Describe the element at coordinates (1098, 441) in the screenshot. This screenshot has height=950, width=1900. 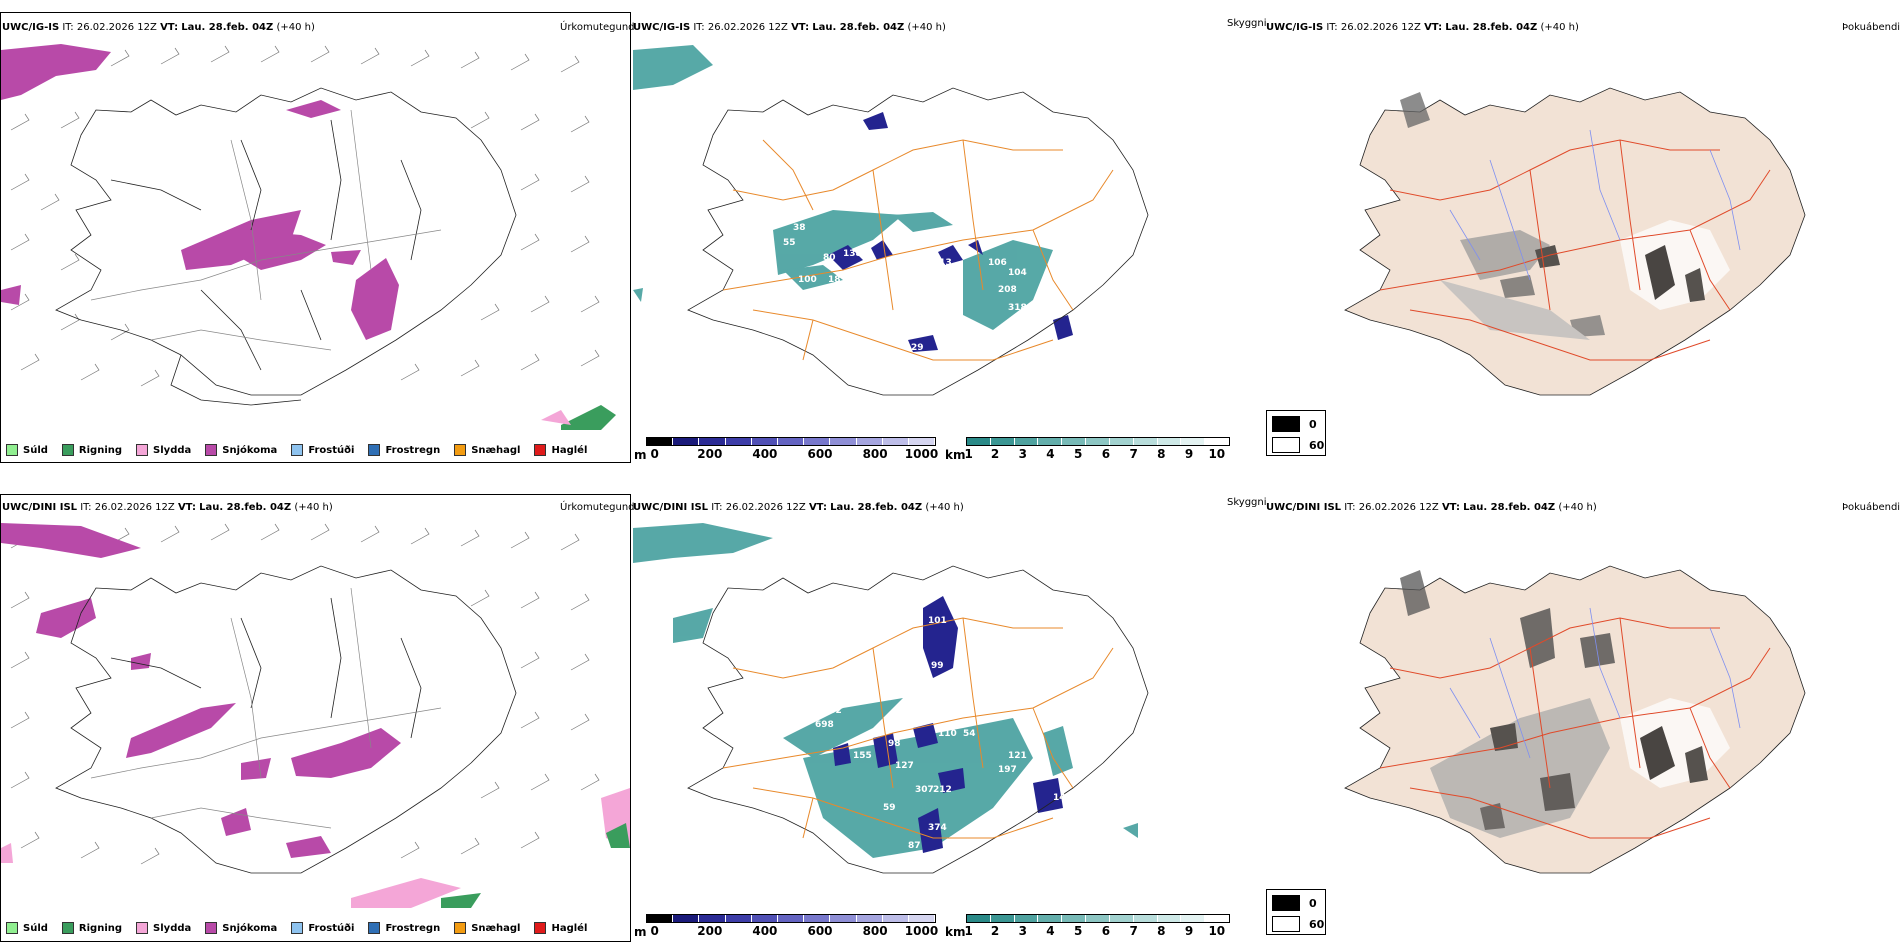
I see `visibility-cells` at that location.